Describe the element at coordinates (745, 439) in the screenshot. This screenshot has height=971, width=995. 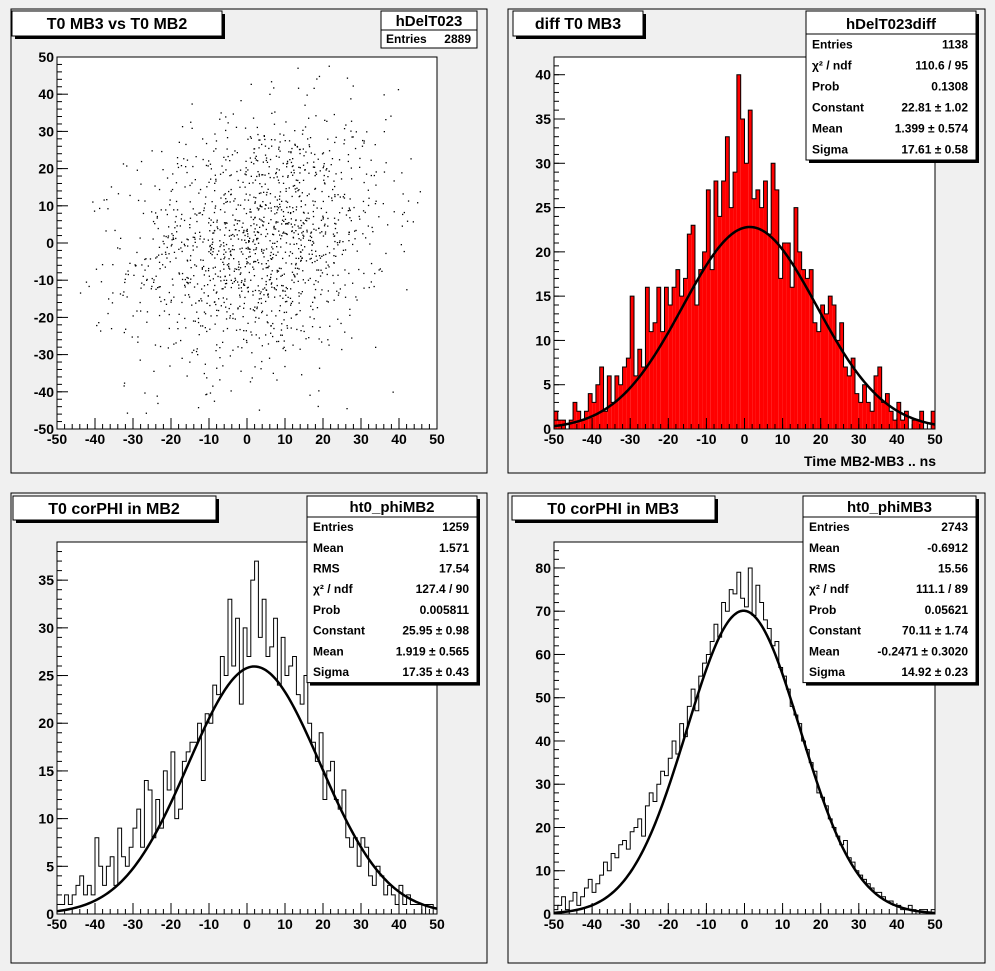
I see `x-tick-label: 0` at that location.